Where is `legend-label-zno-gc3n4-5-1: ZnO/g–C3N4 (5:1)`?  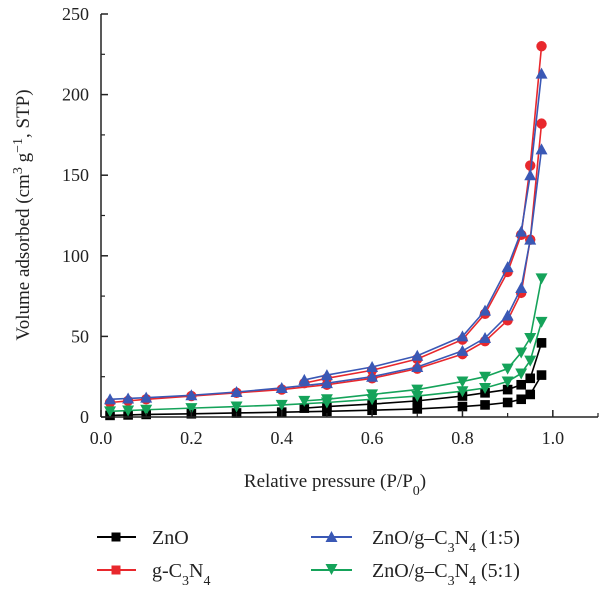 legend-label-zno-gc3n4-5-1: ZnO/g–C3N4 (5:1) is located at coordinates (446, 574).